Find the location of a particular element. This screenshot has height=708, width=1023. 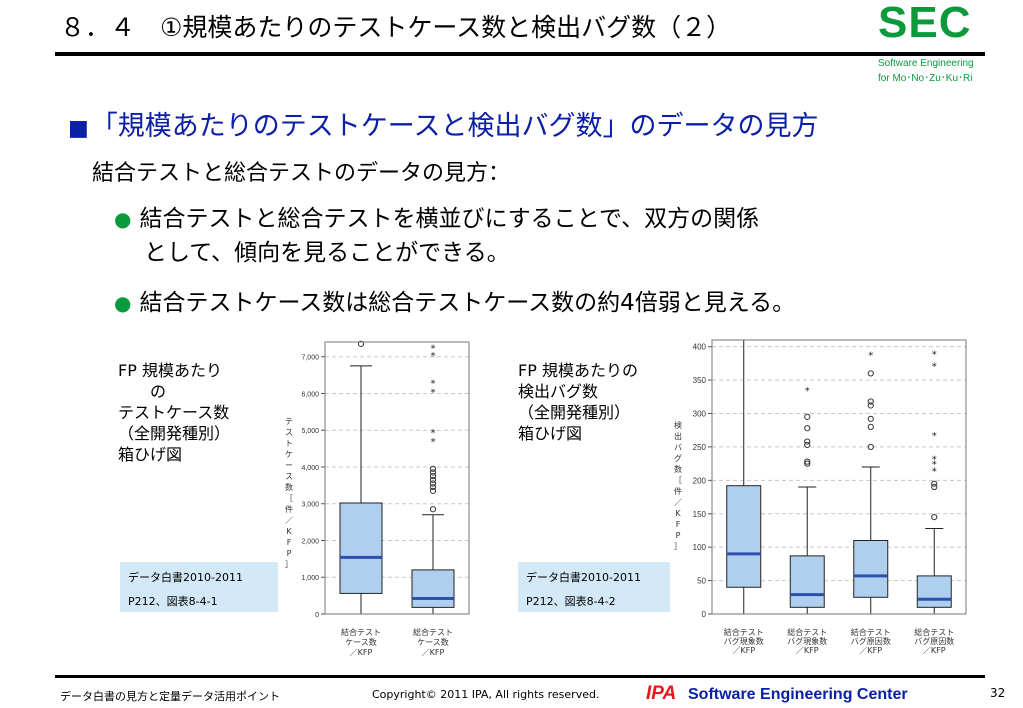

y-axis-title-char: 数 is located at coordinates (289, 487).